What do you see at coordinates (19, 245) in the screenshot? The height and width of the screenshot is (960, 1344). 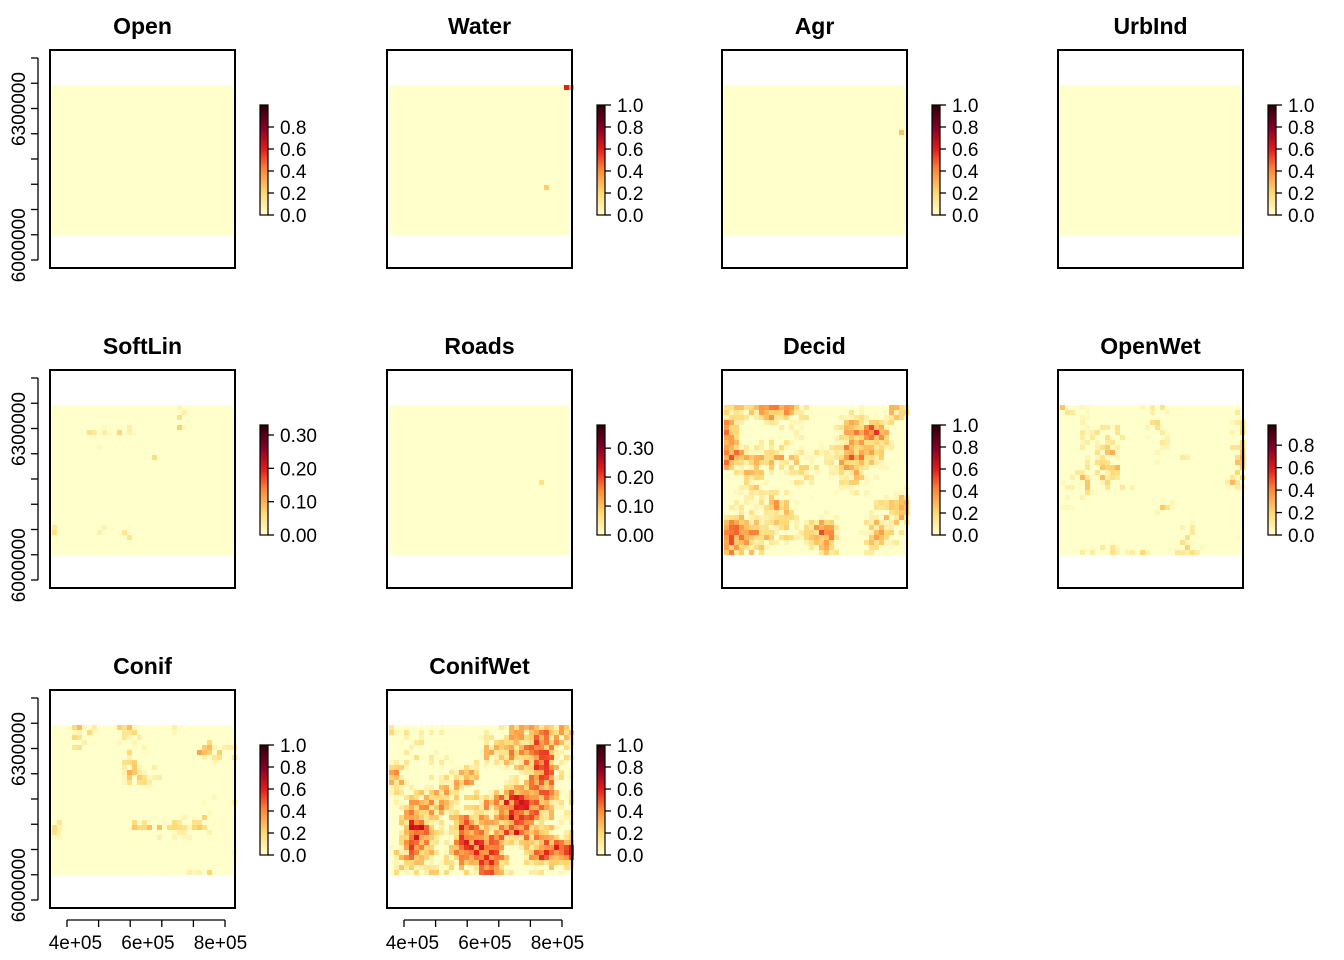 I see `y-tick-label: 6000000` at bounding box center [19, 245].